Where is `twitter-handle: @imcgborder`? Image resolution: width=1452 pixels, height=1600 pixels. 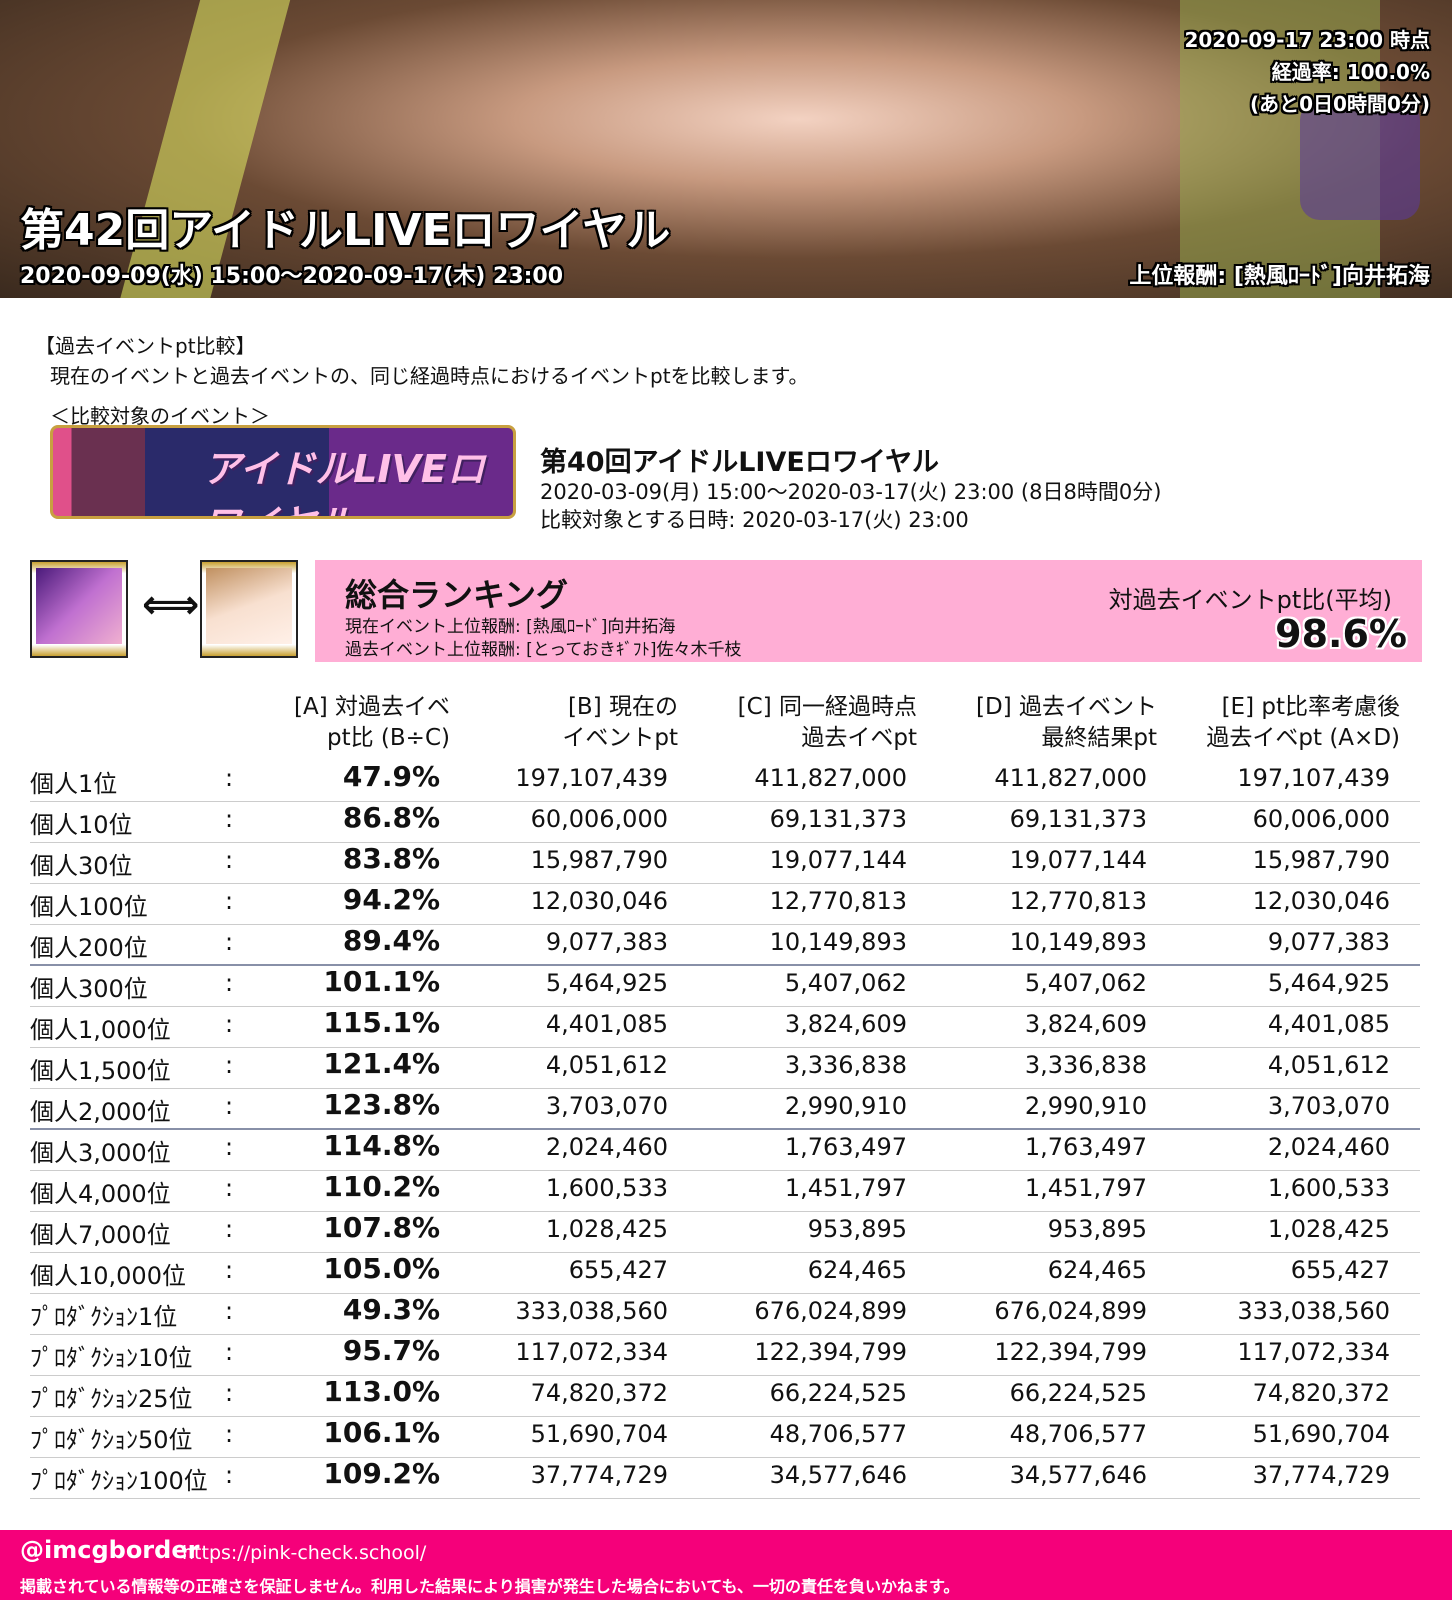
twitter-handle: @imcgborder is located at coordinates (110, 1550).